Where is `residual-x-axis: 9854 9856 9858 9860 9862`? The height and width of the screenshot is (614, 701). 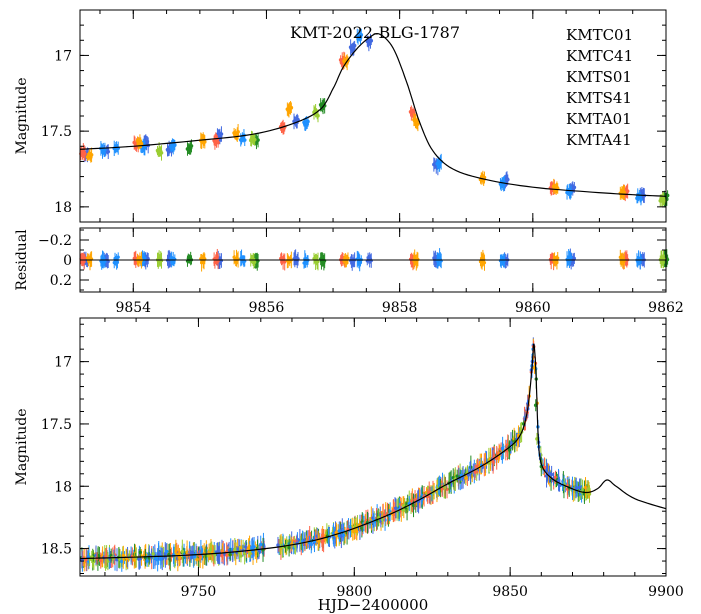 residual-x-axis: 9854 9856 9858 9860 9862 is located at coordinates (391, 272).